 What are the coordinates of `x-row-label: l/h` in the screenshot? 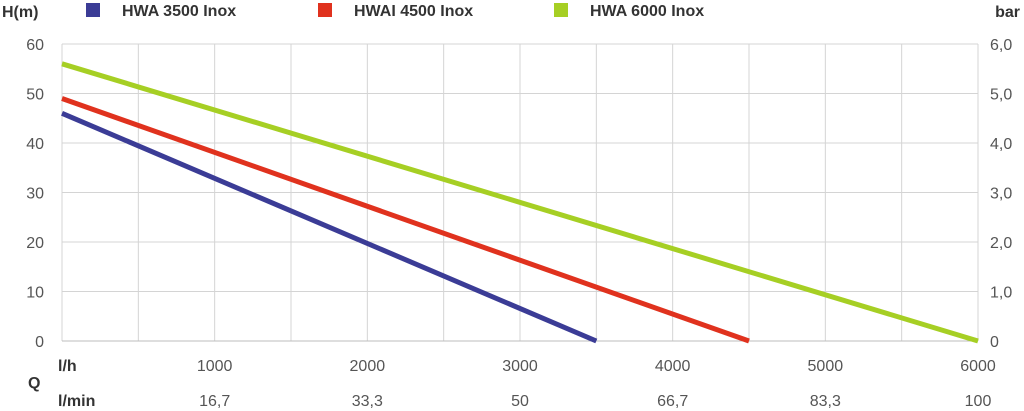 It's located at (67, 366).